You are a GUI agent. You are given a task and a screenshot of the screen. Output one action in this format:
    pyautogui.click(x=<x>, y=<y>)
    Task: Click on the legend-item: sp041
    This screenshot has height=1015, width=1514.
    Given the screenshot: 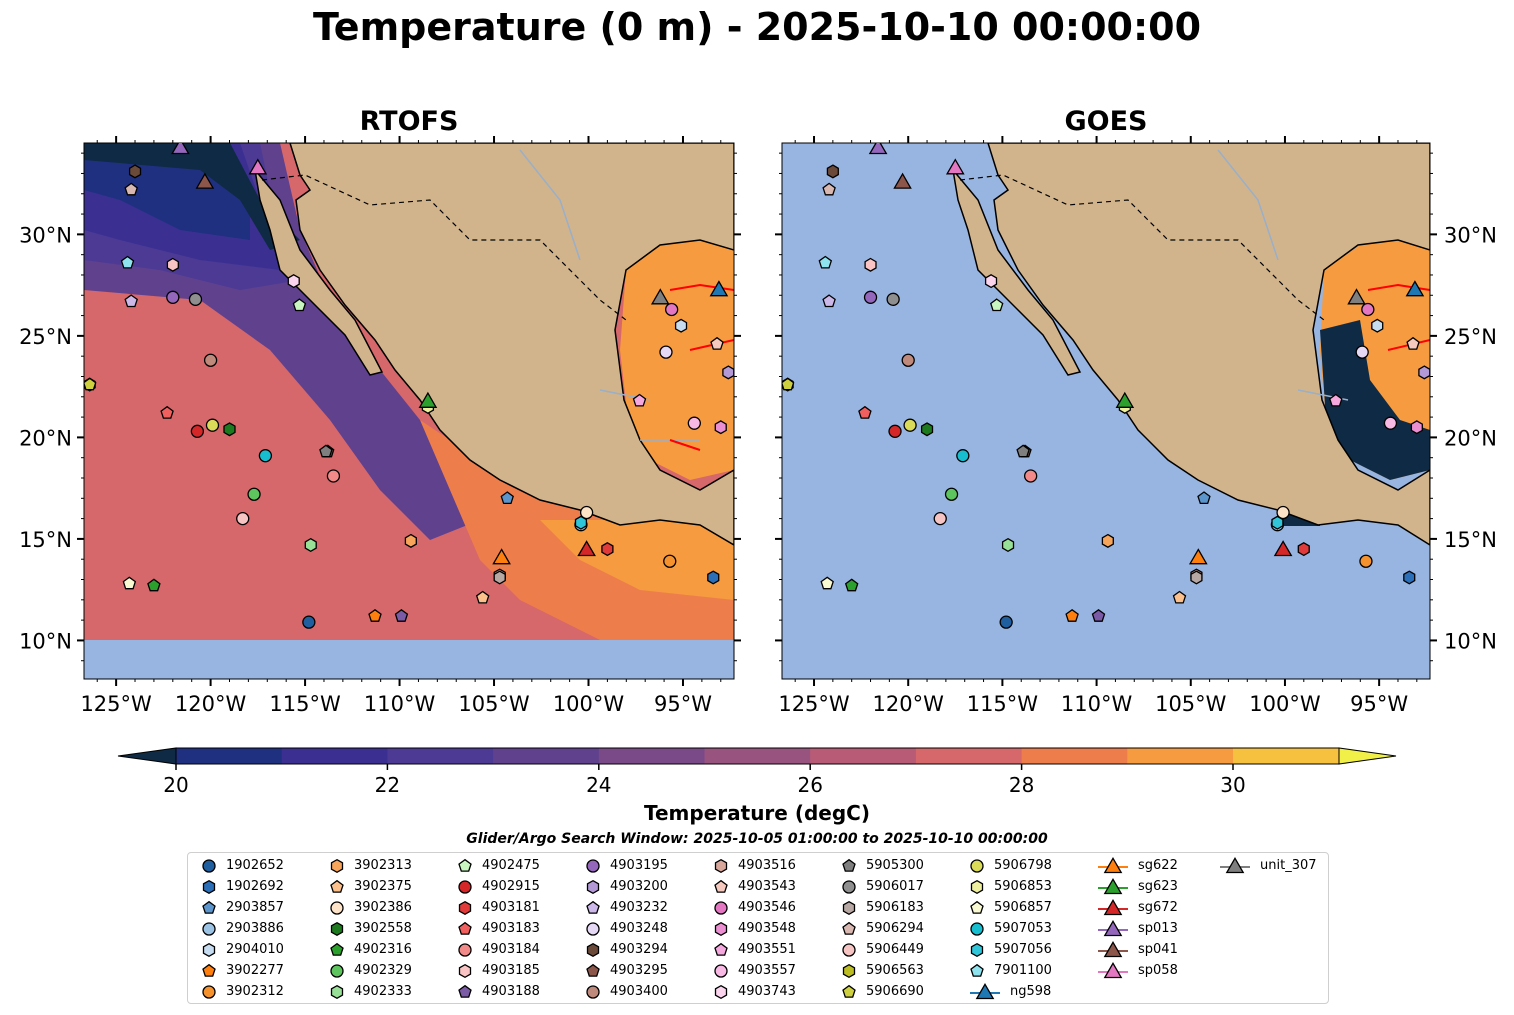 What is the action you would take?
    pyautogui.click(x=1137, y=949)
    